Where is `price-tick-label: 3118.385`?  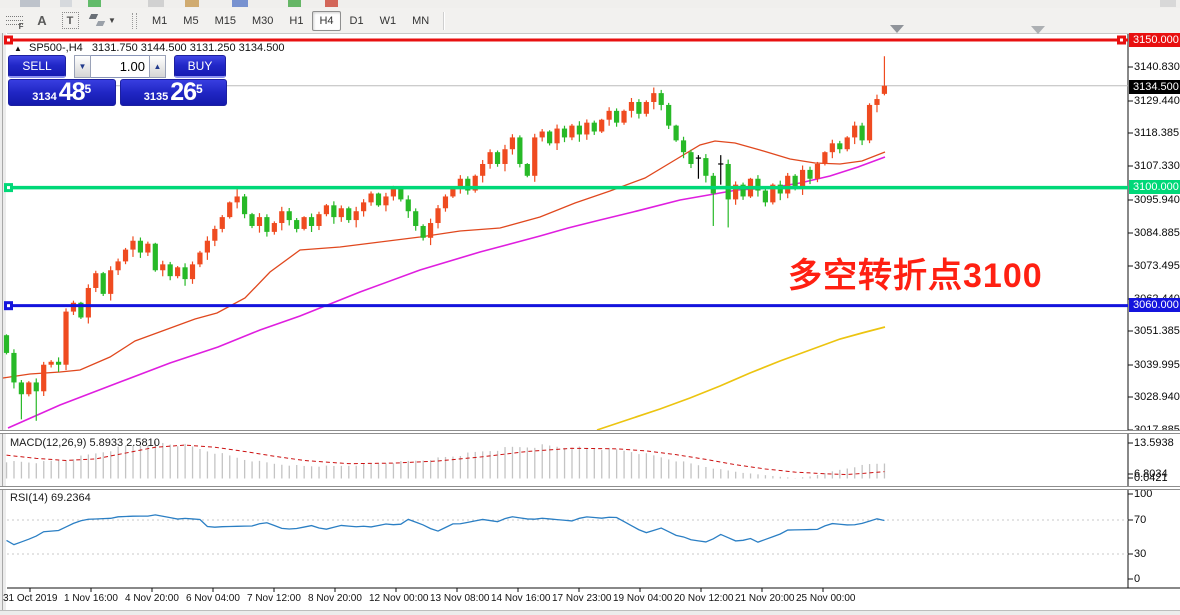 price-tick-label: 3118.385 is located at coordinates (1157, 133).